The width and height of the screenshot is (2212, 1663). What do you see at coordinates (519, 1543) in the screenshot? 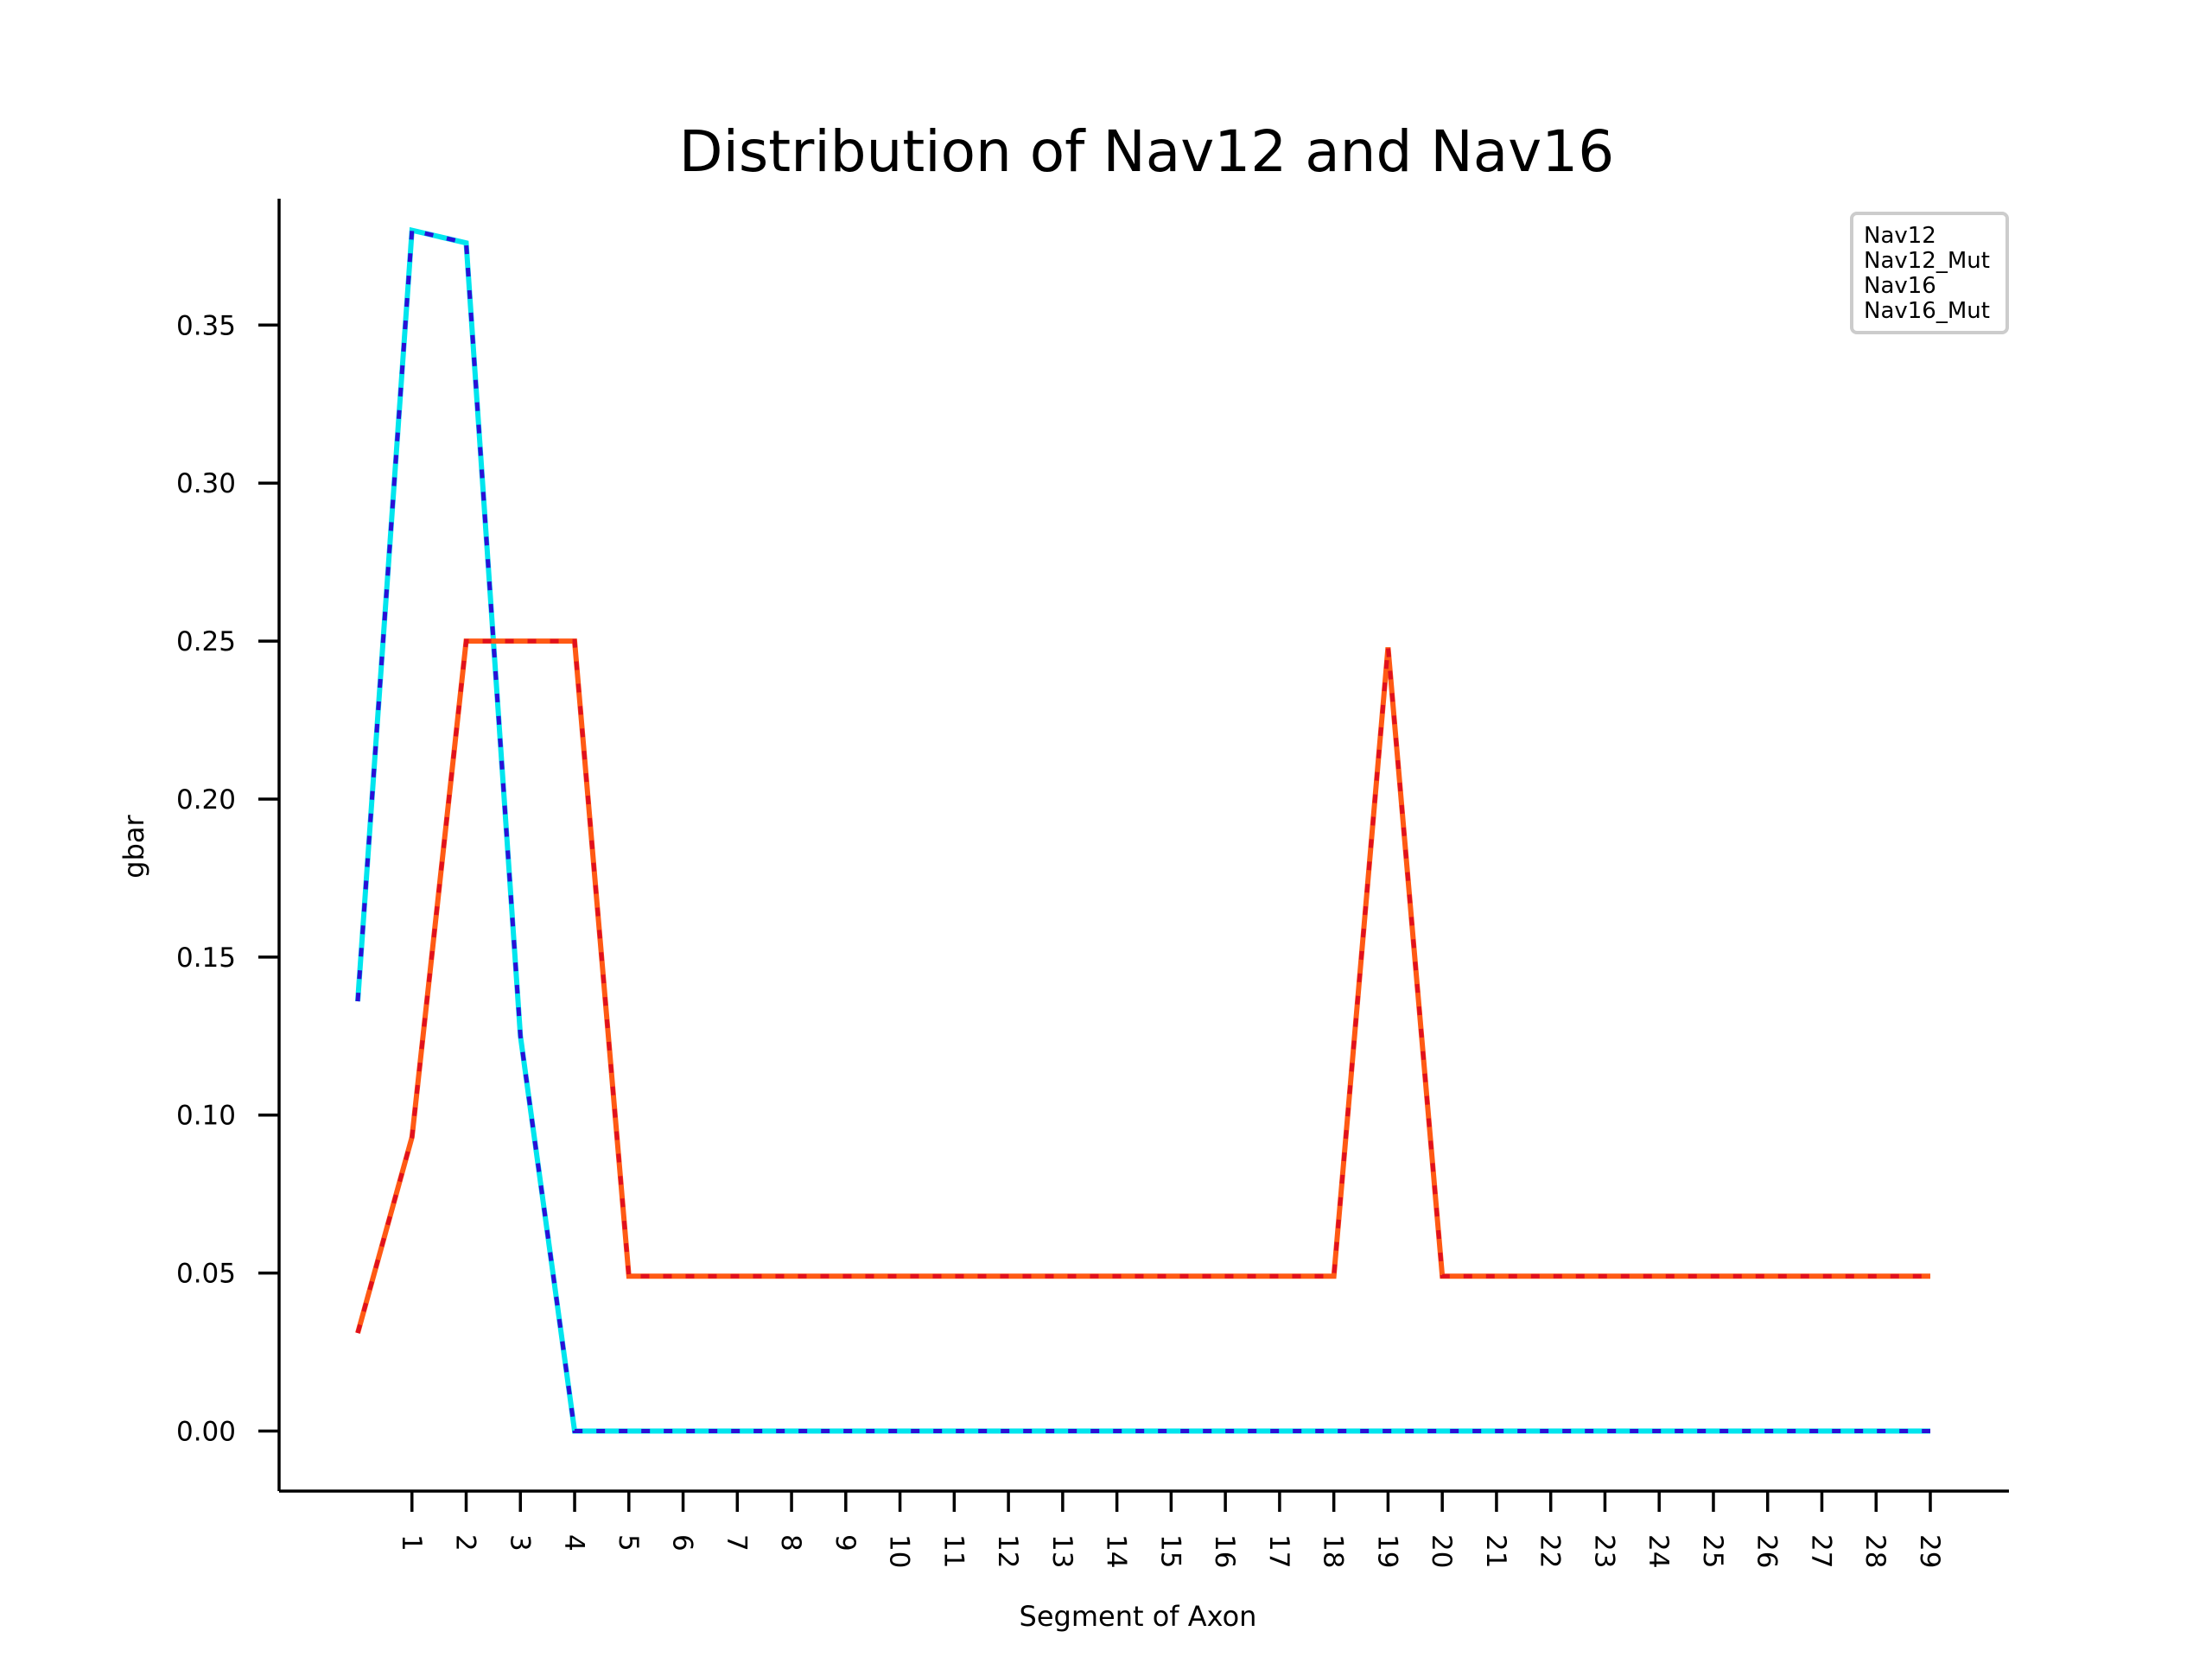
I see `x-tick-label: 3` at bounding box center [519, 1543].